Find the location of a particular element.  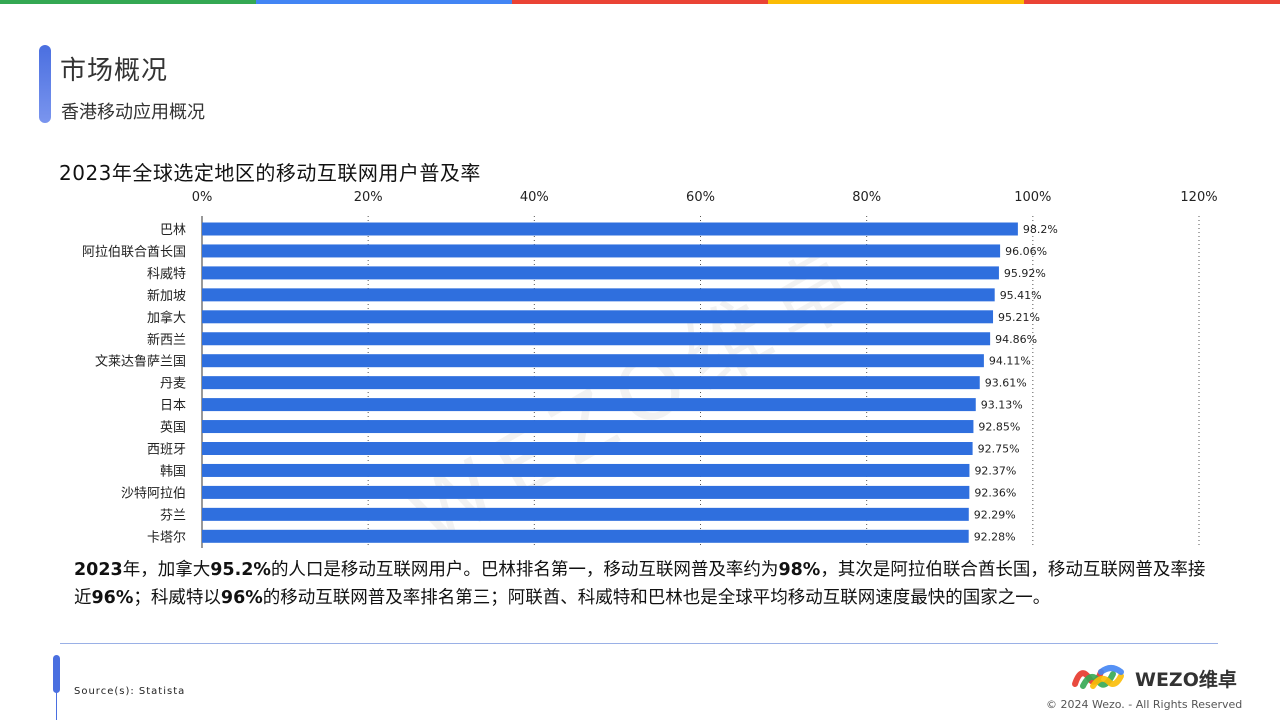

wezo-logo-icon is located at coordinates (1098, 677).